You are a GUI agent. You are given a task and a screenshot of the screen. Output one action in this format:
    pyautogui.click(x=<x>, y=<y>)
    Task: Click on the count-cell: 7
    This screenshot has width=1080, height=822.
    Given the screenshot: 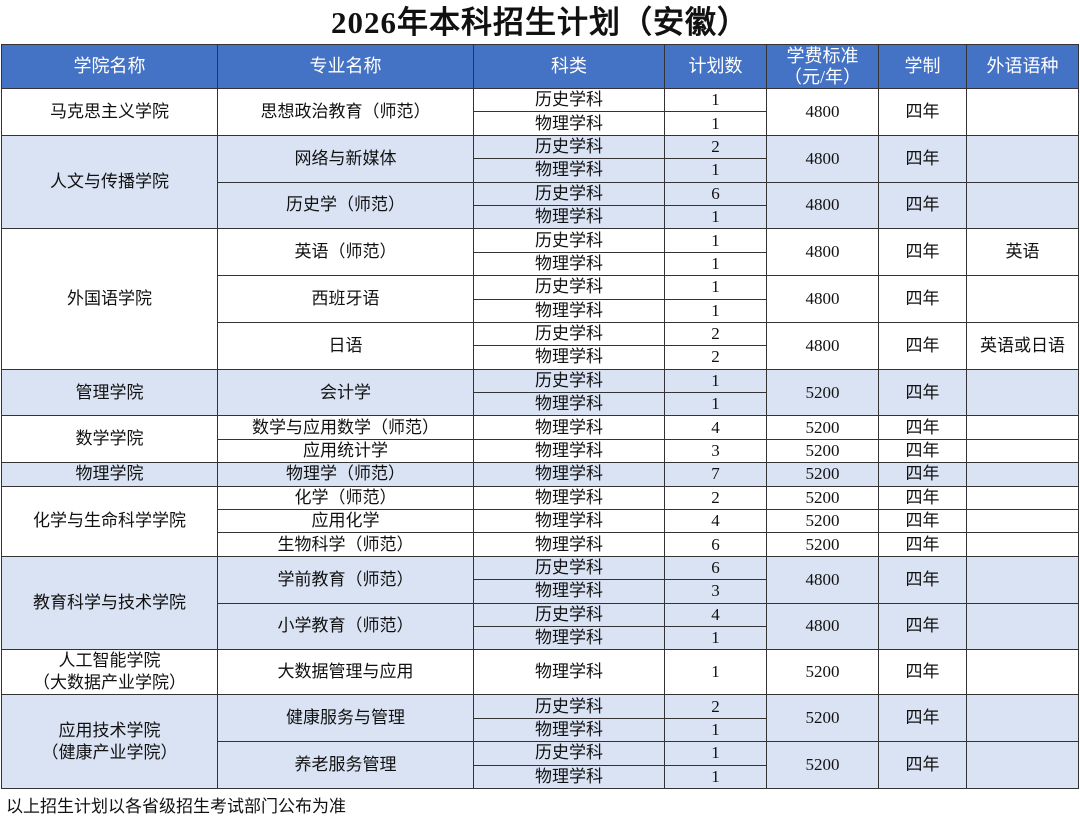 What is the action you would take?
    pyautogui.click(x=715, y=474)
    